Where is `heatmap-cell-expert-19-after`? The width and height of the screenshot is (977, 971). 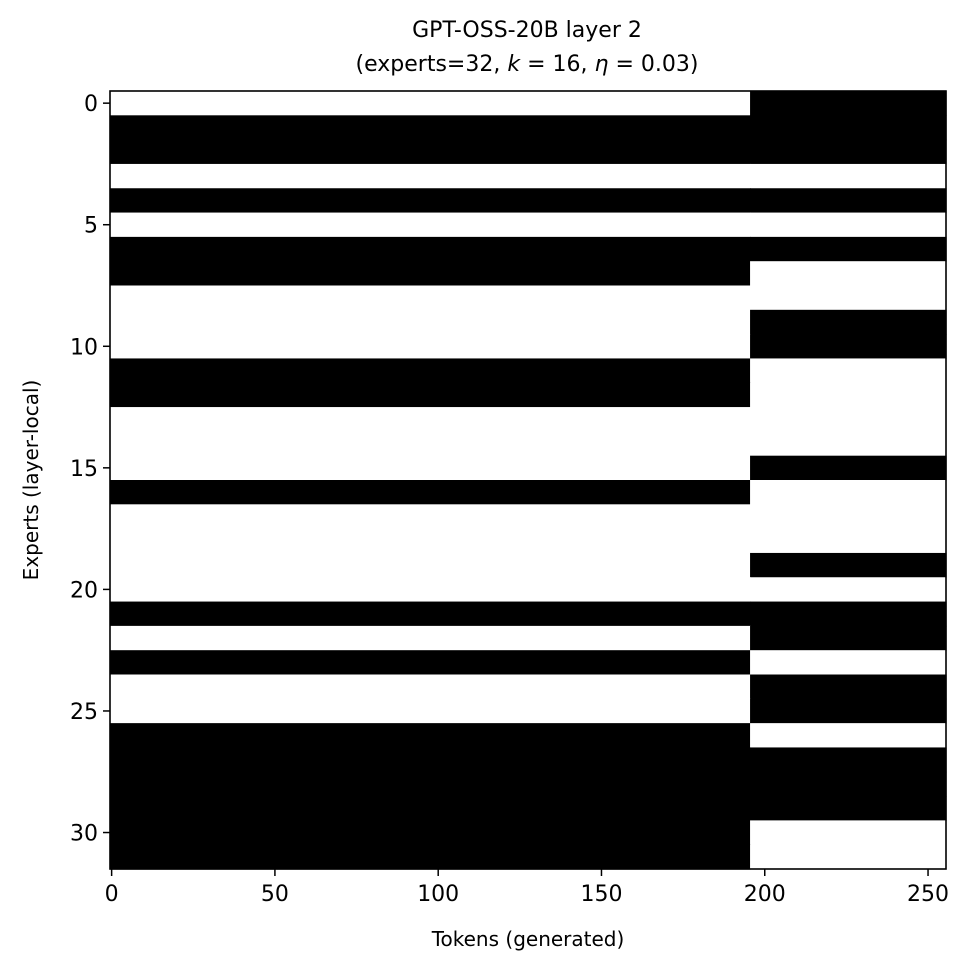
heatmap-cell-expert-19-after is located at coordinates (848, 565).